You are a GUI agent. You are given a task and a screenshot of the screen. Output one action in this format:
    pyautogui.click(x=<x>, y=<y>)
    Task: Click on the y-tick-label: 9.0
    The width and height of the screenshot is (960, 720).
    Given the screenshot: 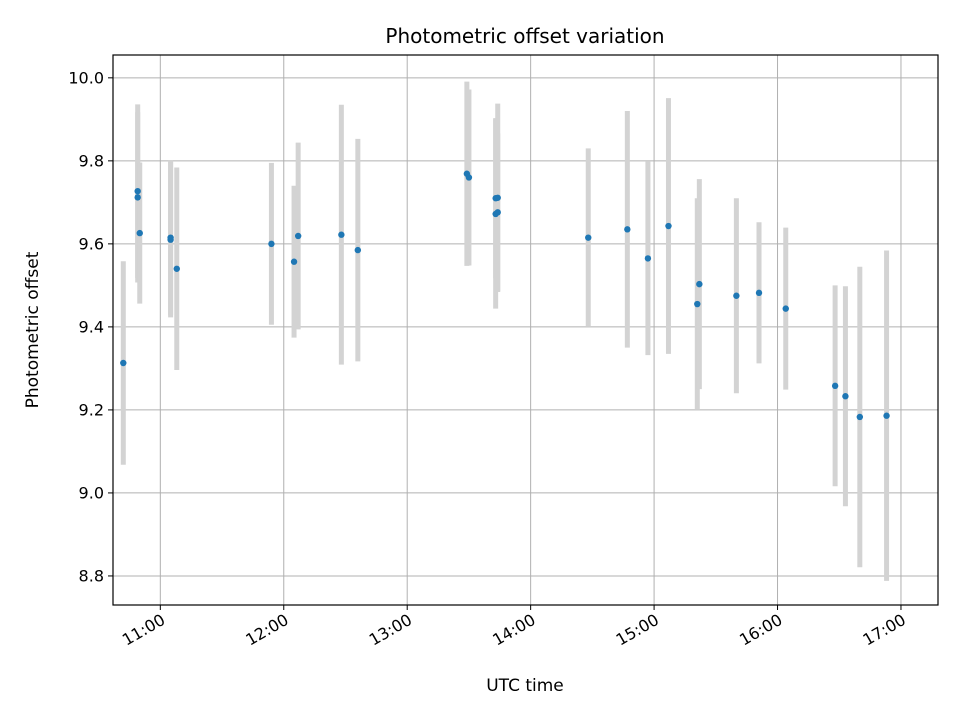 What is the action you would take?
    pyautogui.click(x=91, y=492)
    